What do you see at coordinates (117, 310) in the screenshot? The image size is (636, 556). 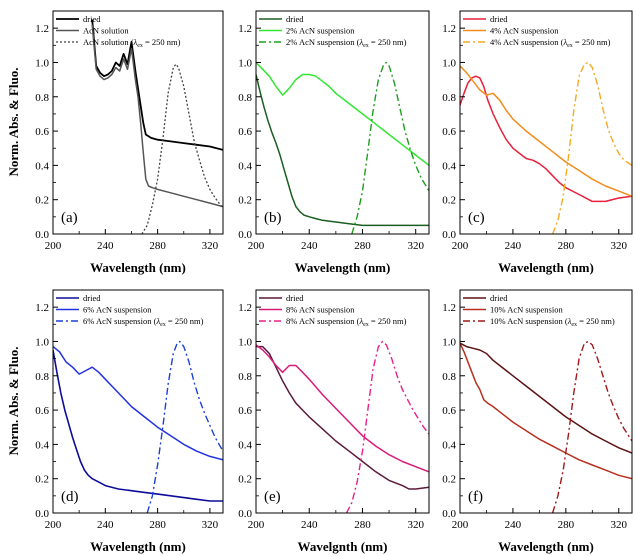 I see `legend-label: 6% AcN suspension` at bounding box center [117, 310].